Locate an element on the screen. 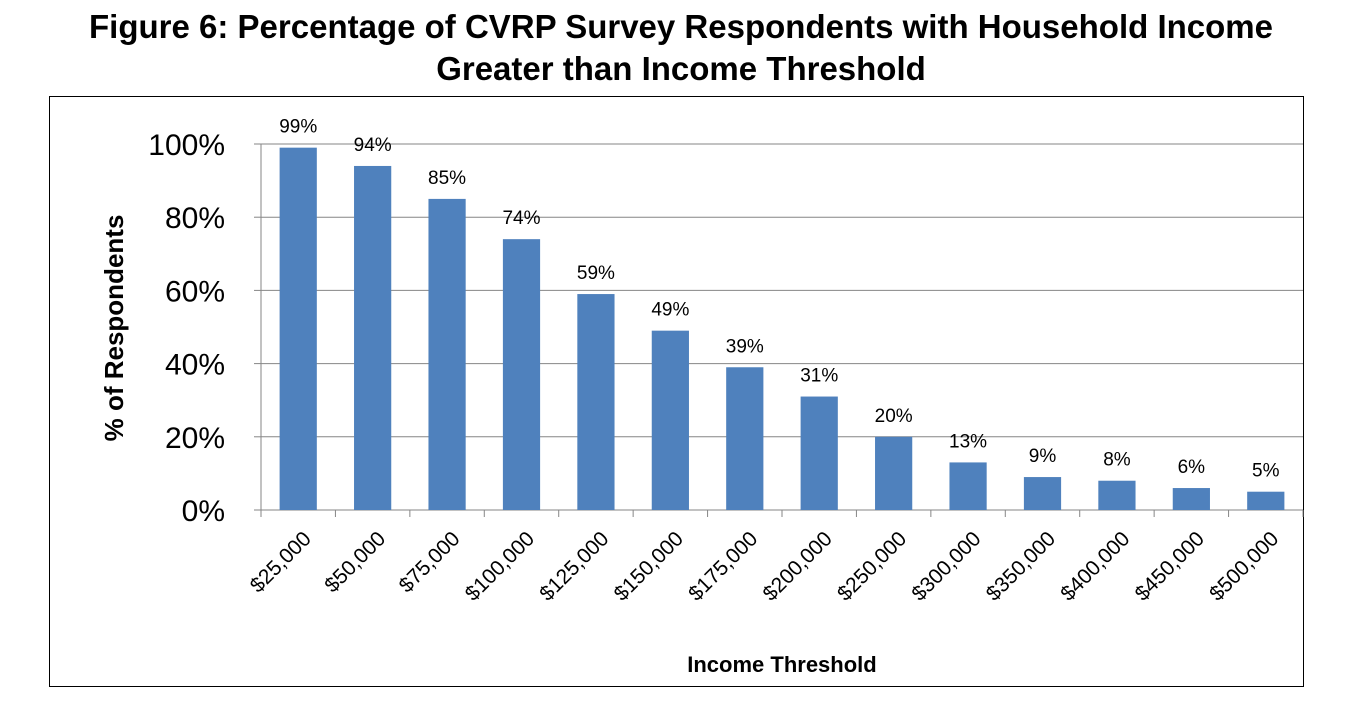 The height and width of the screenshot is (708, 1362). data-label: 6% is located at coordinates (1192, 467).